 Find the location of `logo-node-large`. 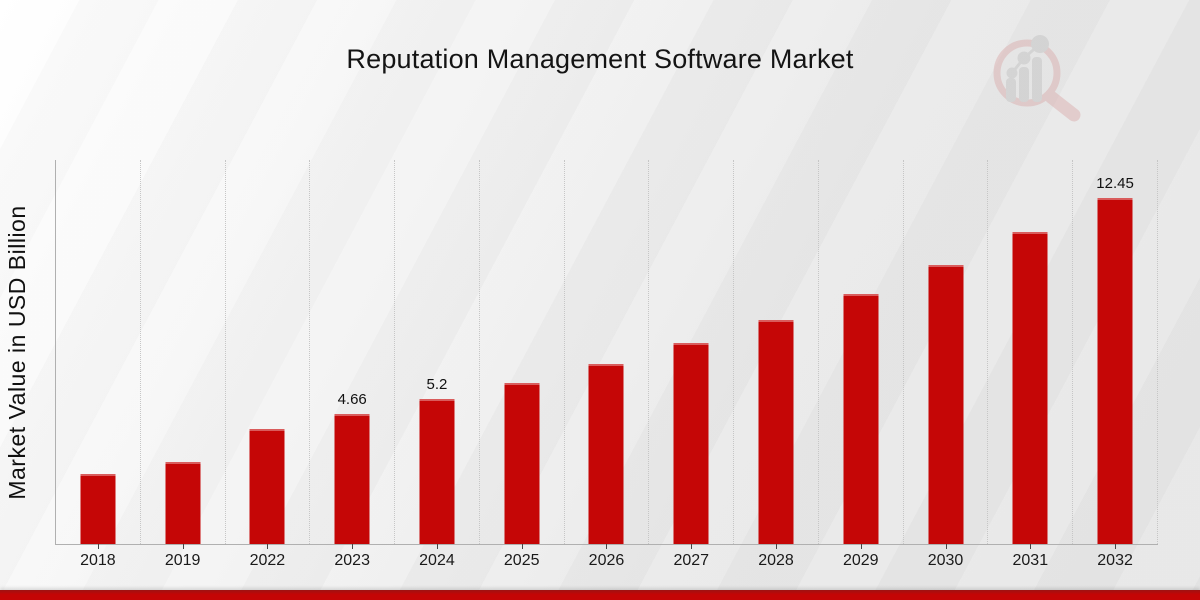

logo-node-large is located at coordinates (1040, 44).